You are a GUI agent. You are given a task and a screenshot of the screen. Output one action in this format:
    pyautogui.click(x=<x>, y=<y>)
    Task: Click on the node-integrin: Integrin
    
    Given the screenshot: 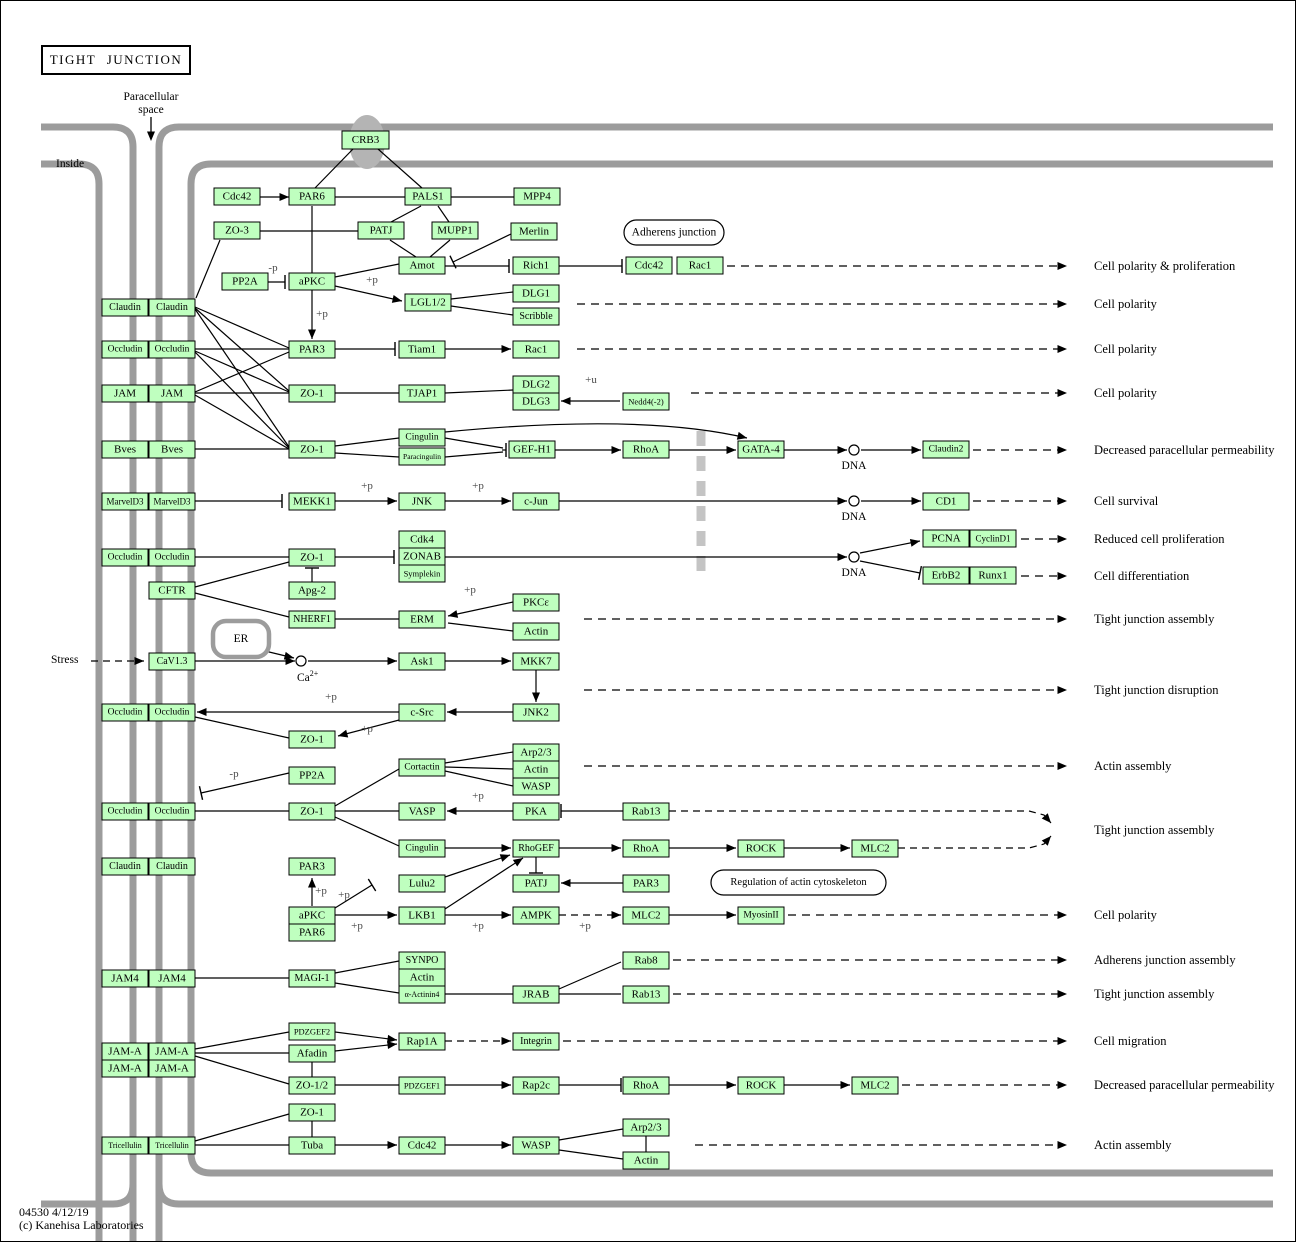 What is the action you would take?
    pyautogui.click(x=536, y=1041)
    